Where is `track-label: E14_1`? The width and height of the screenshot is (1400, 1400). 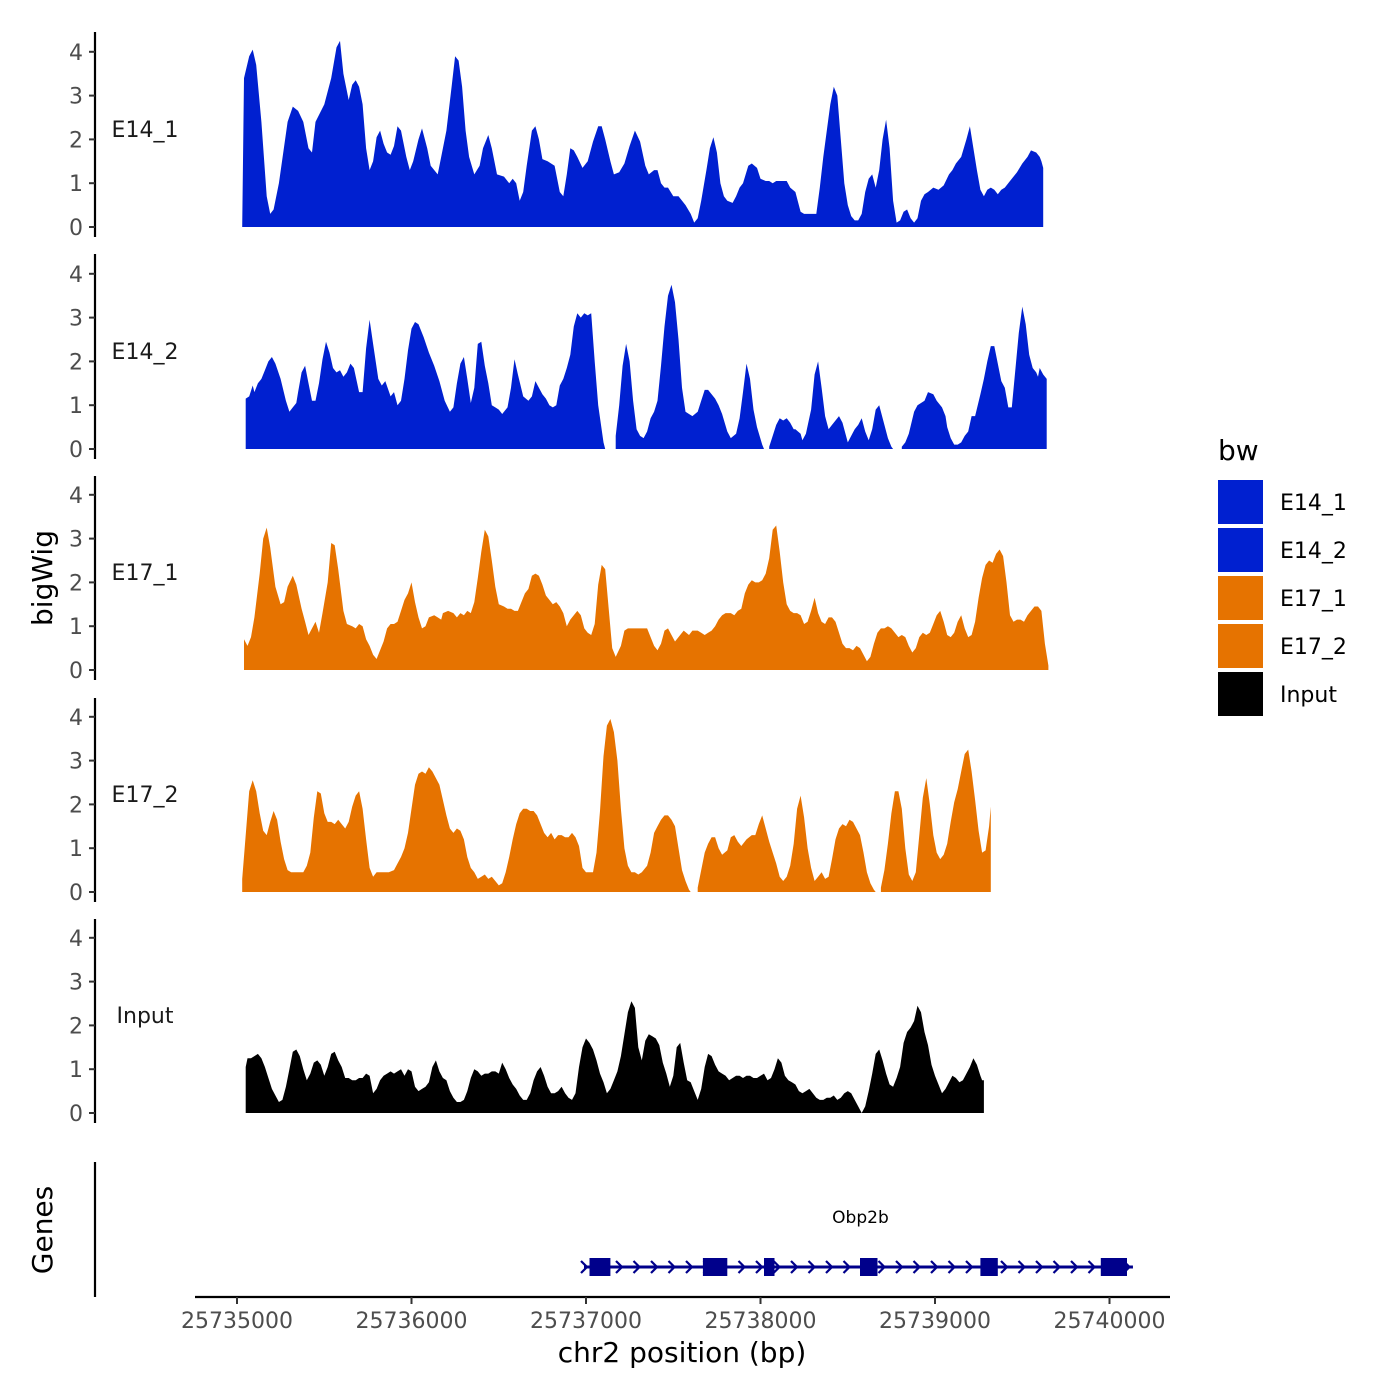
track-label: E14_1 is located at coordinates (145, 130).